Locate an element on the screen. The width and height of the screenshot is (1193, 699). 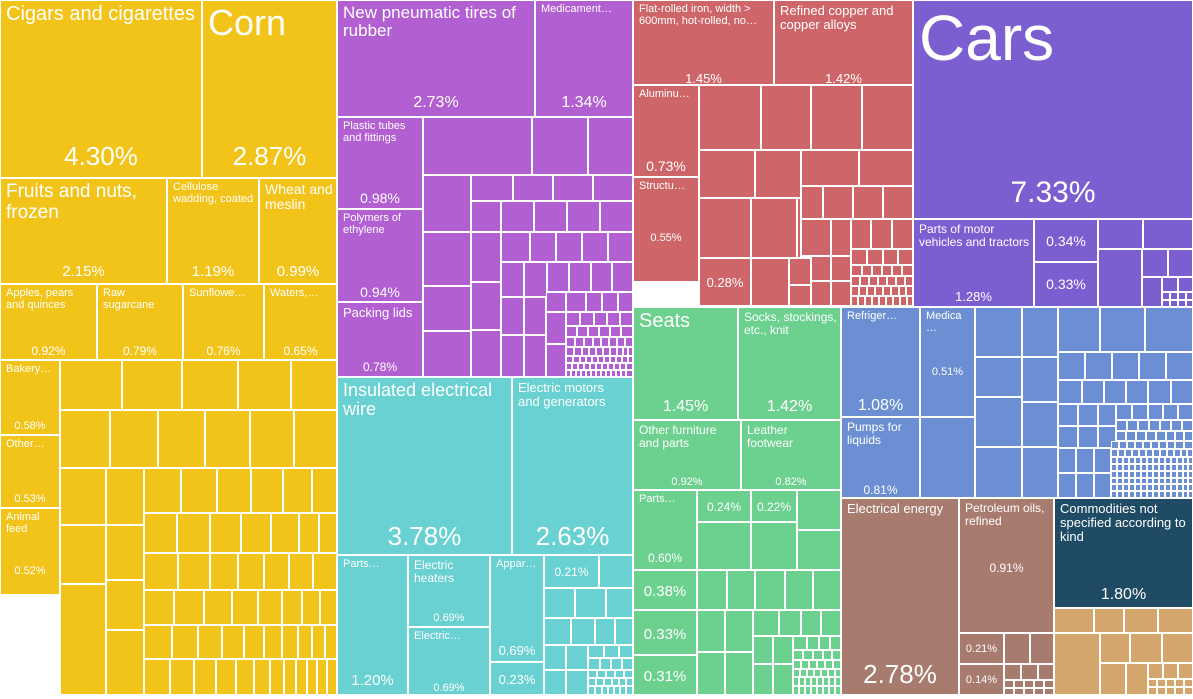
cell-percentage: 0.55% is located at coordinates (666, 238).